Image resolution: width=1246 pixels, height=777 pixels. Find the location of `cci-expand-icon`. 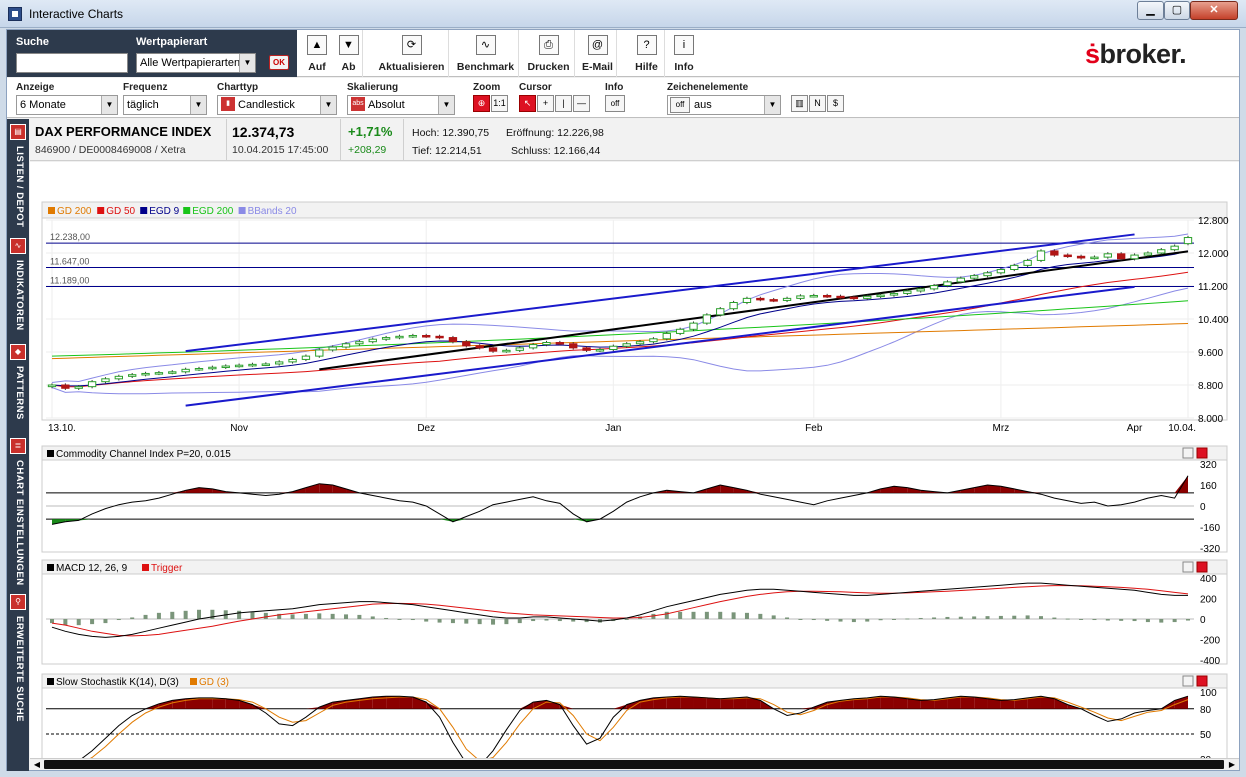

cci-expand-icon is located at coordinates (1188, 453).